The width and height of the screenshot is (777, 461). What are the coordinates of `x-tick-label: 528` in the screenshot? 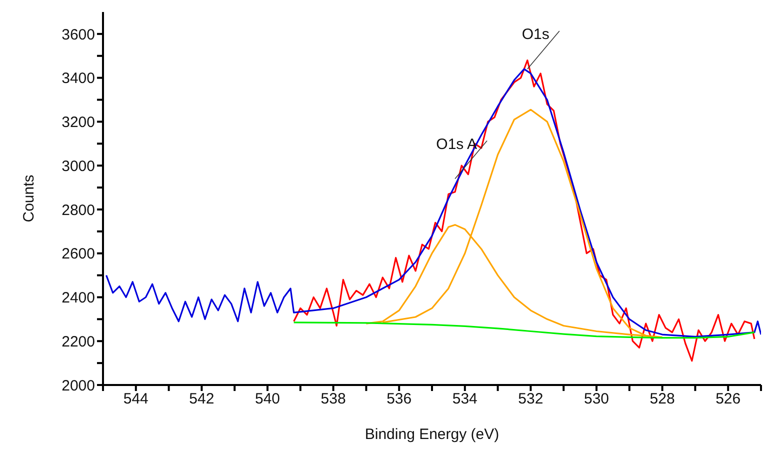 It's located at (662, 399).